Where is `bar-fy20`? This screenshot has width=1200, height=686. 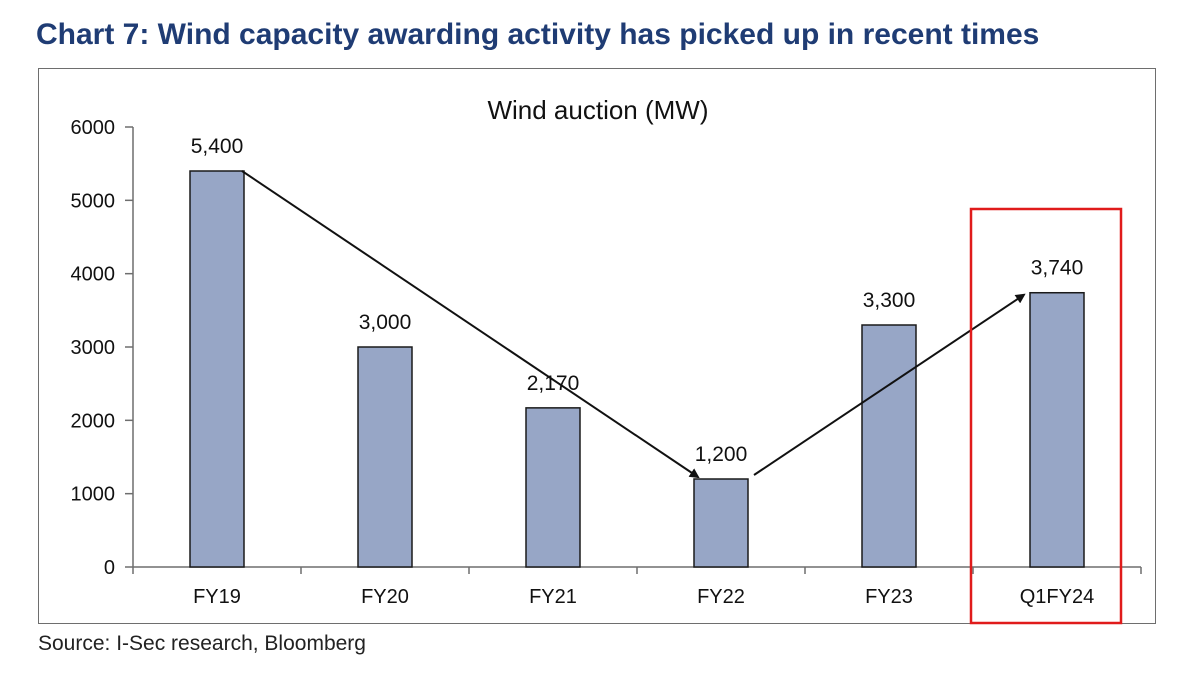 bar-fy20 is located at coordinates (385, 457).